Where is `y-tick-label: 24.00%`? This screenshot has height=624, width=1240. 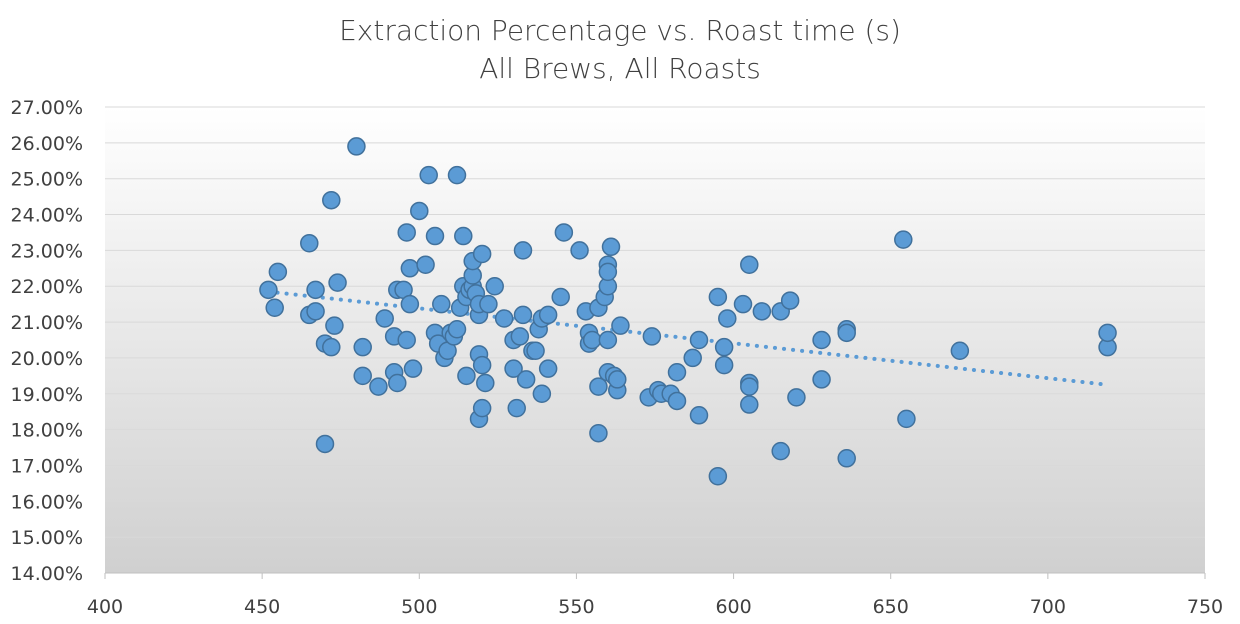
y-tick-label: 24.00% is located at coordinates (47, 216).